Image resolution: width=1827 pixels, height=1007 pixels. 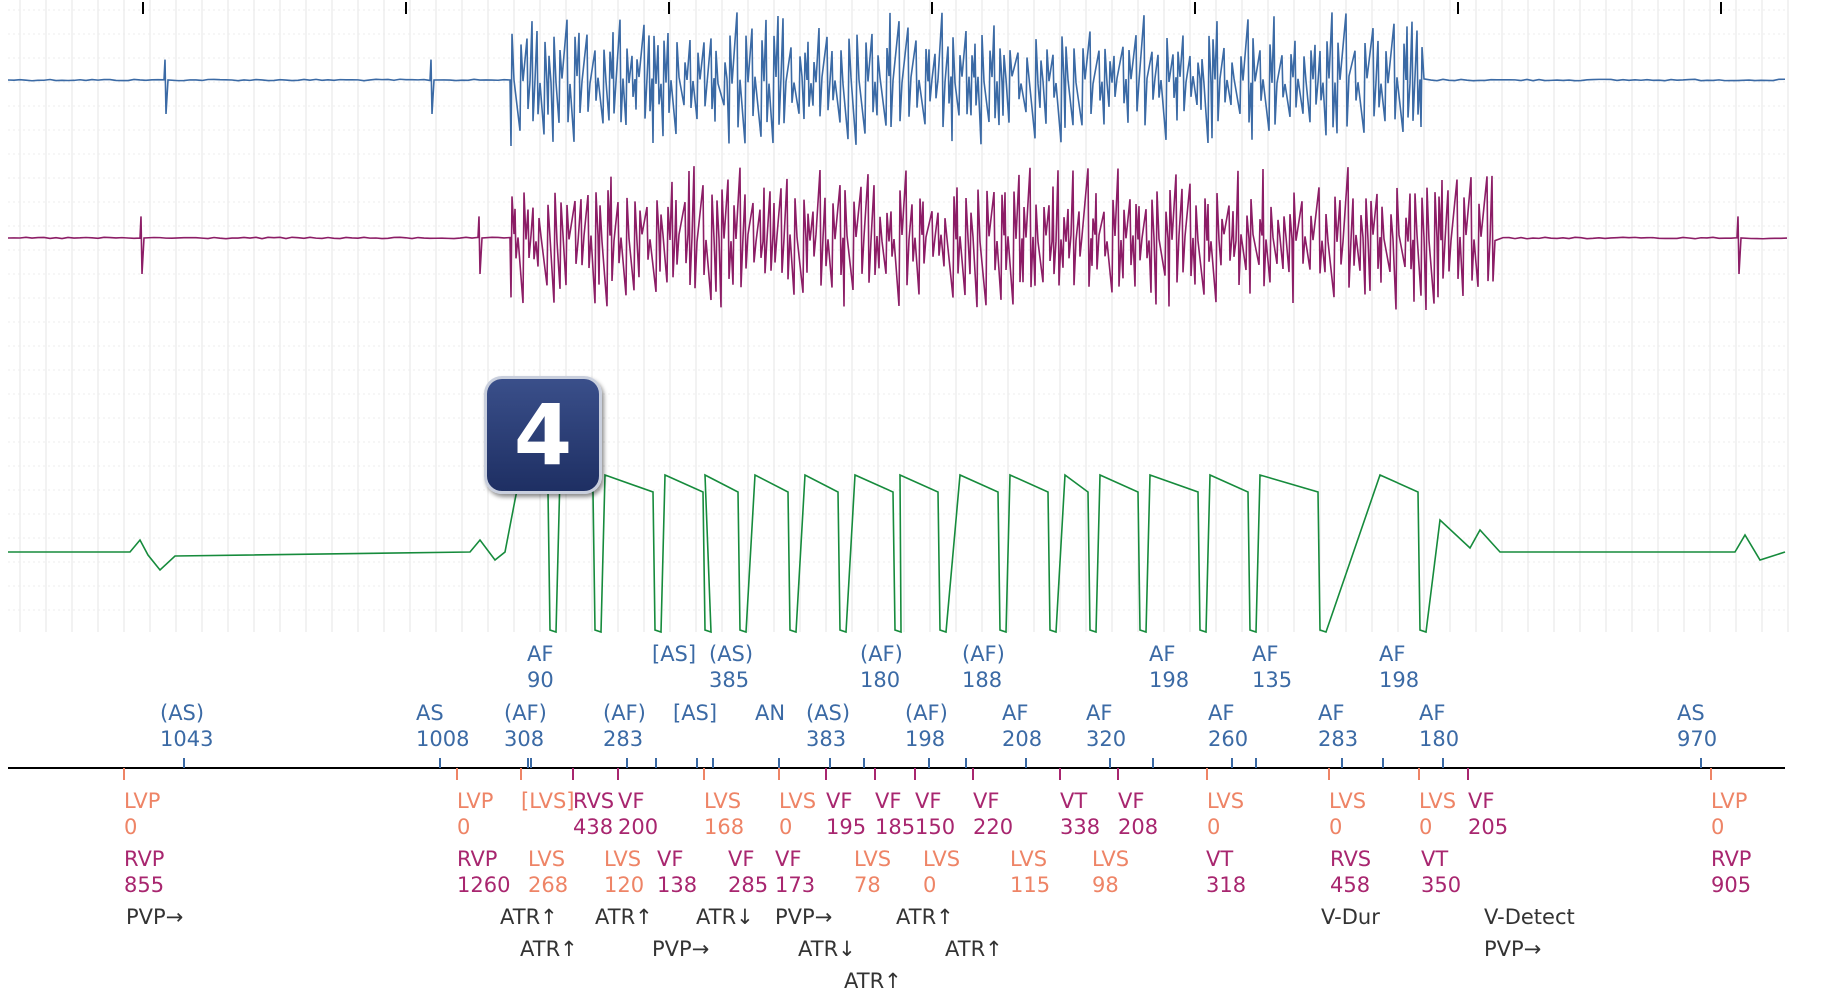 I want to click on atrial-marker-value: 320, so click(x=1106, y=739).